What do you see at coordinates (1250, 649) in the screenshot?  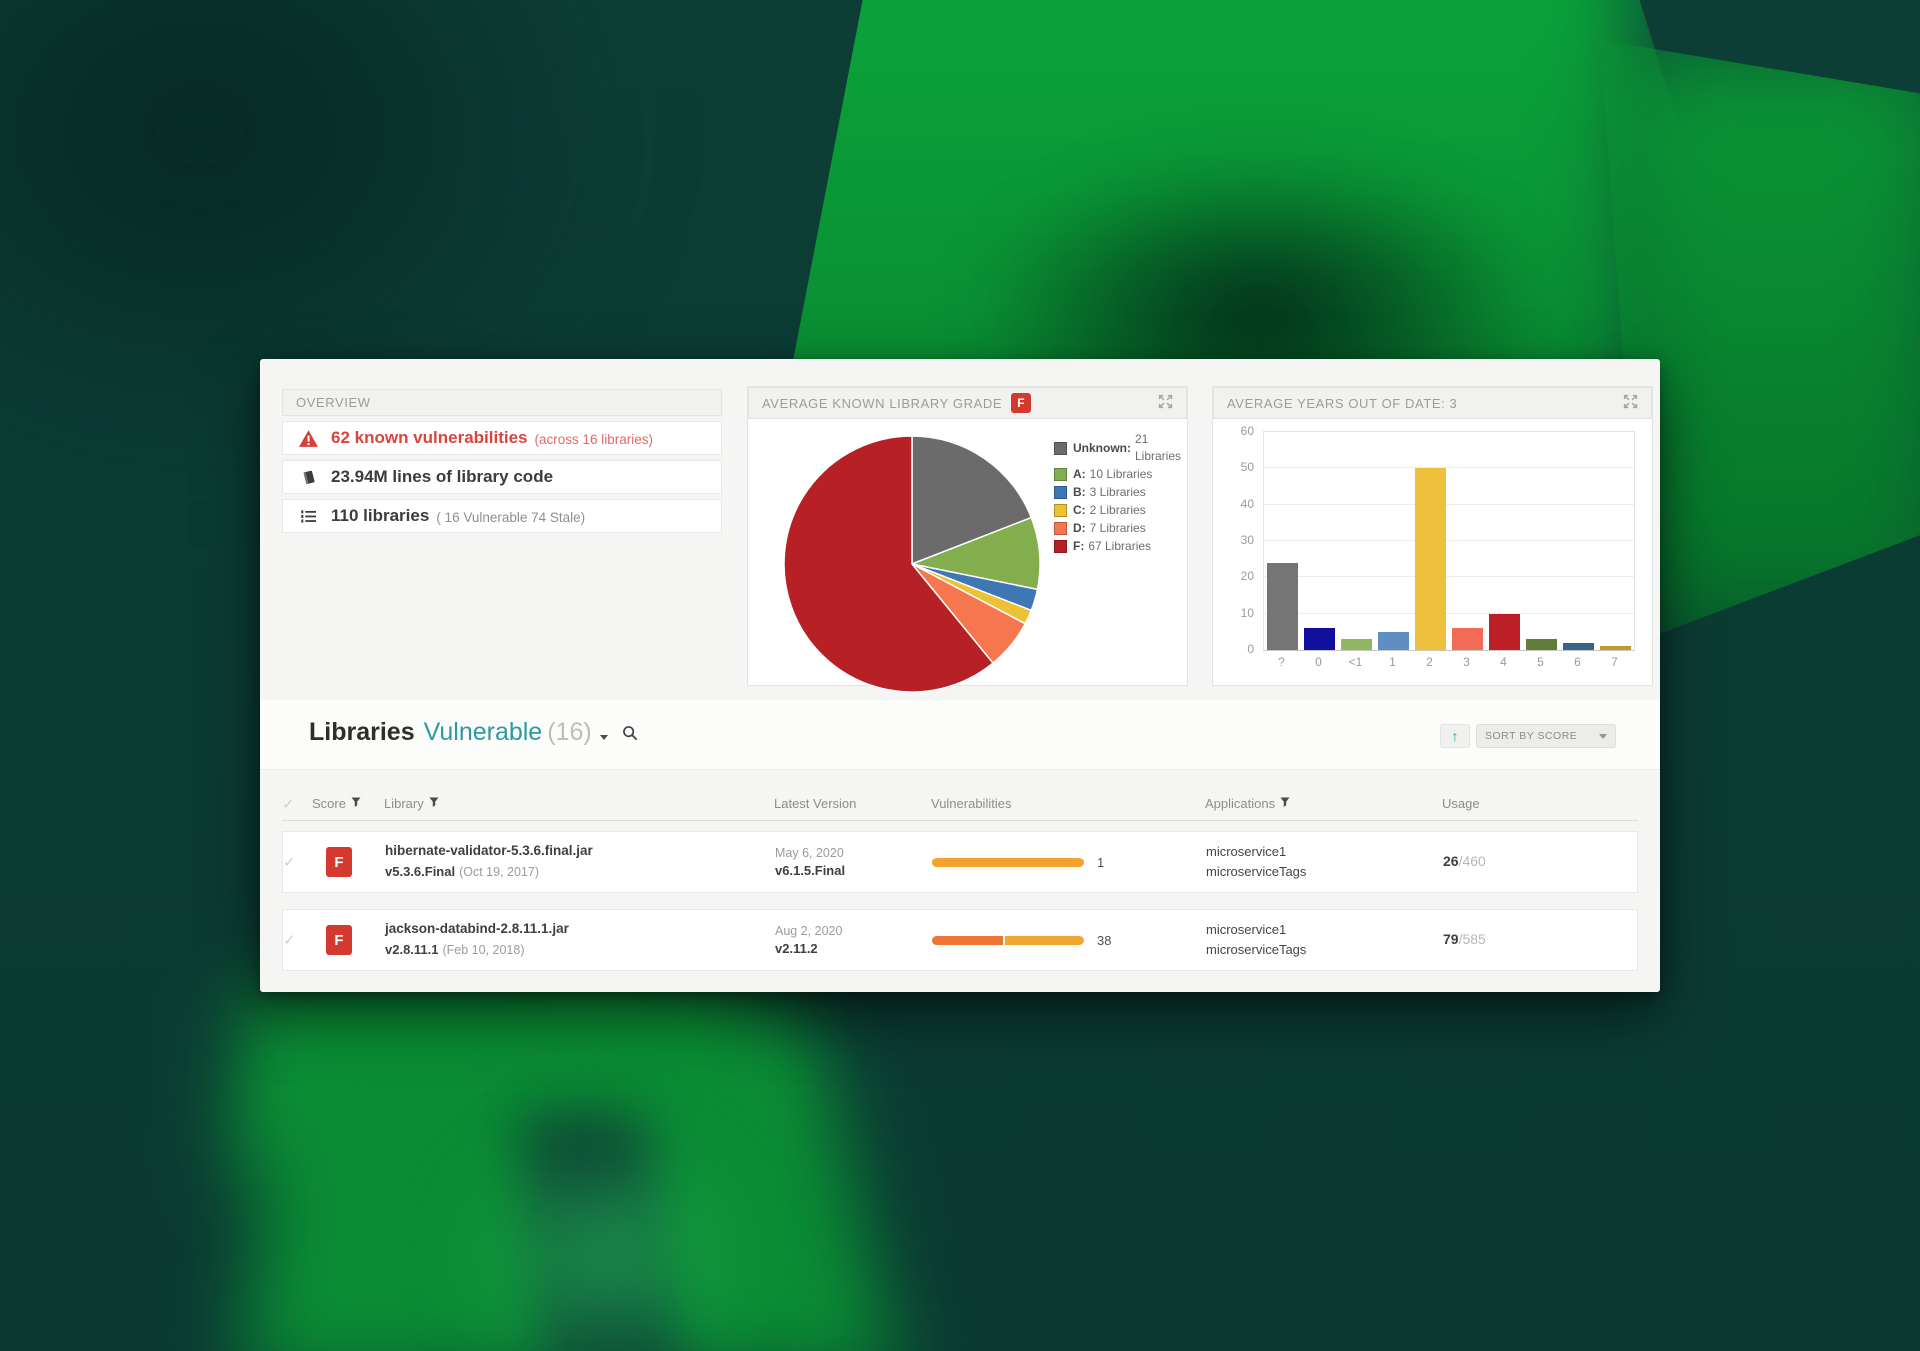 I see `y-tick-0: 0` at bounding box center [1250, 649].